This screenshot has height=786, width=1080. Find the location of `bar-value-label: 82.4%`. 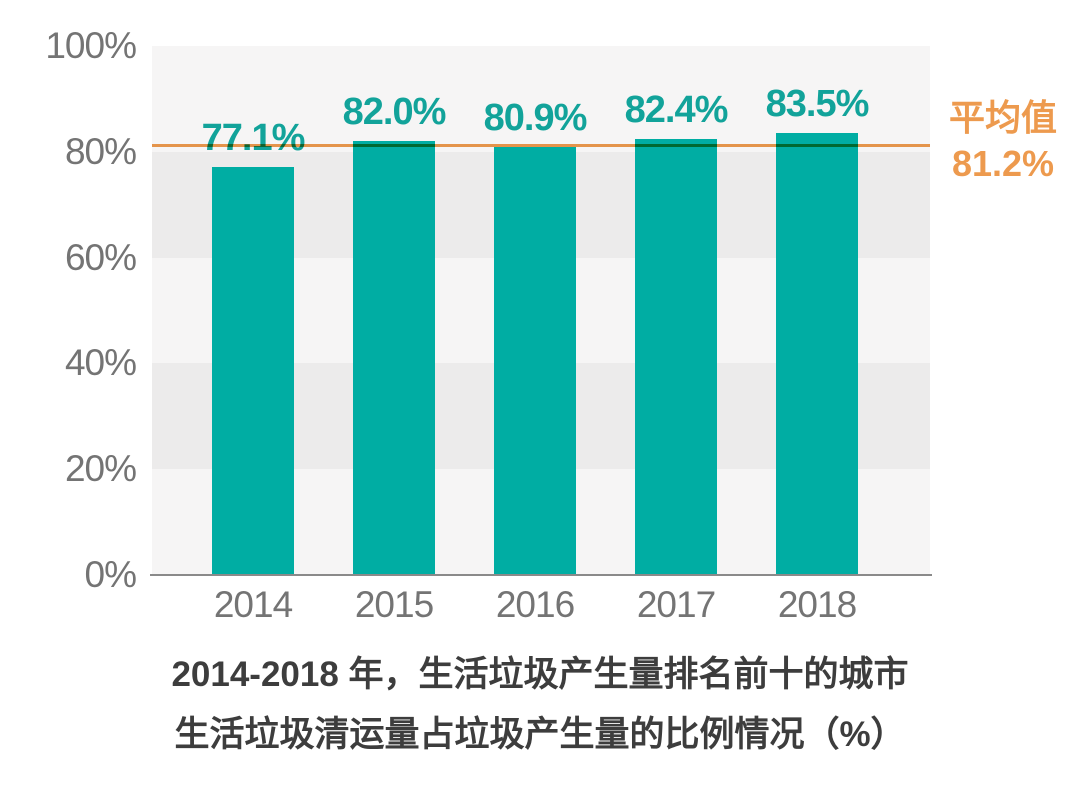

bar-value-label: 82.4% is located at coordinates (676, 110).